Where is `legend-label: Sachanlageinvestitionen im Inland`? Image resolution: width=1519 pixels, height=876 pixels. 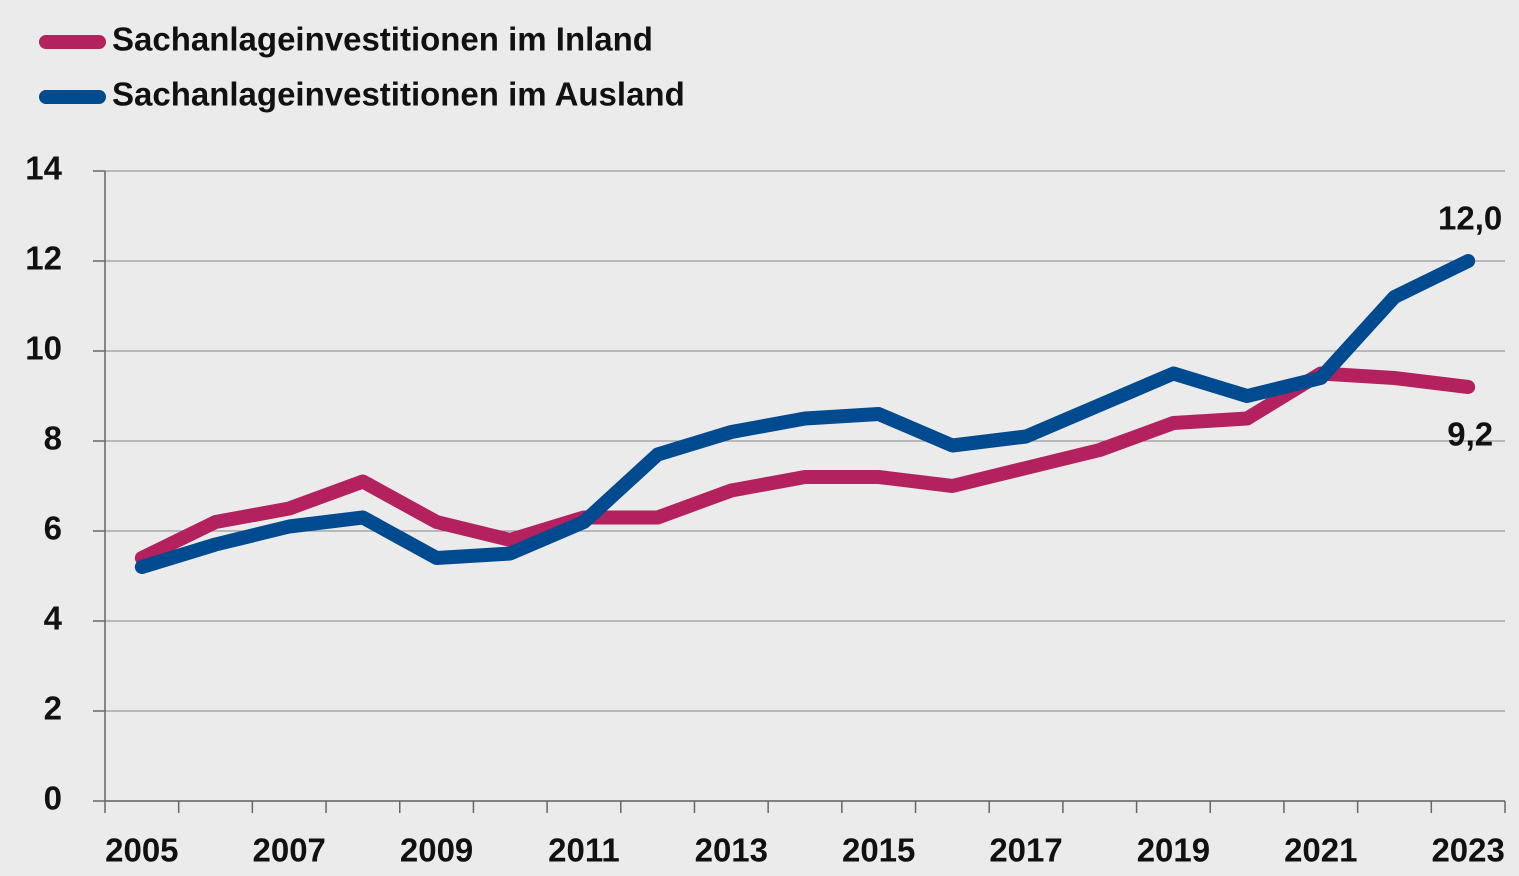
legend-label: Sachanlageinvestitionen im Inland is located at coordinates (382, 39).